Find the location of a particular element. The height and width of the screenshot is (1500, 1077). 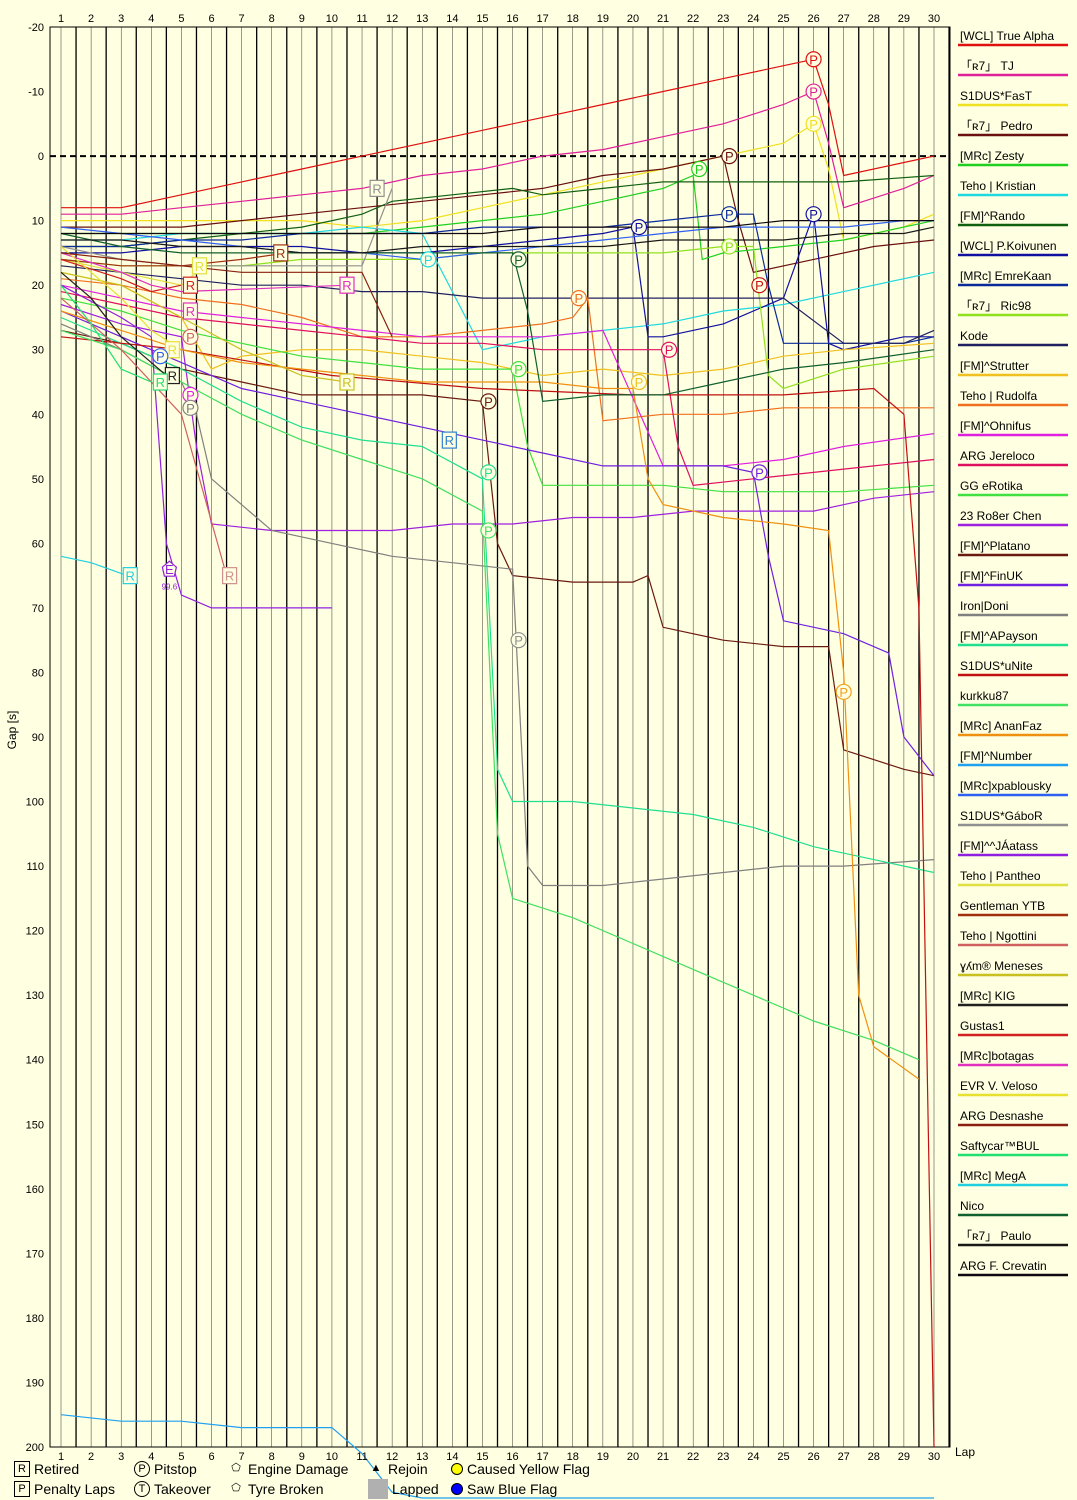

x-tick-label-bottom: 18 is located at coordinates (573, 1457).